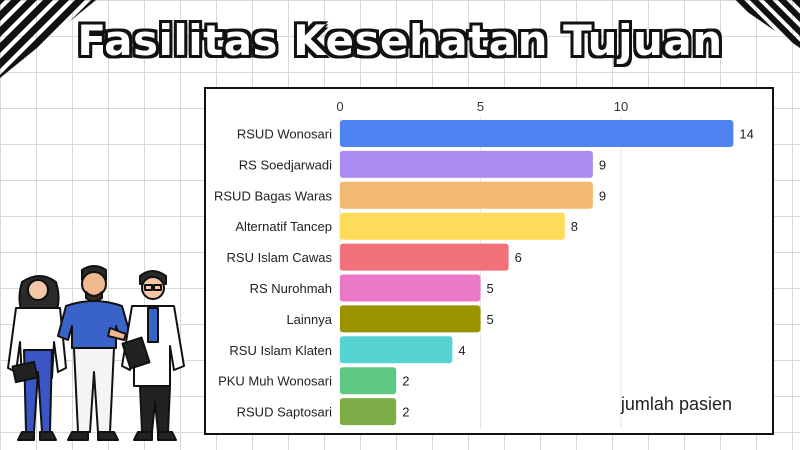 The image size is (800, 450). Describe the element at coordinates (518, 257) in the screenshot. I see `data-label: 6` at that location.